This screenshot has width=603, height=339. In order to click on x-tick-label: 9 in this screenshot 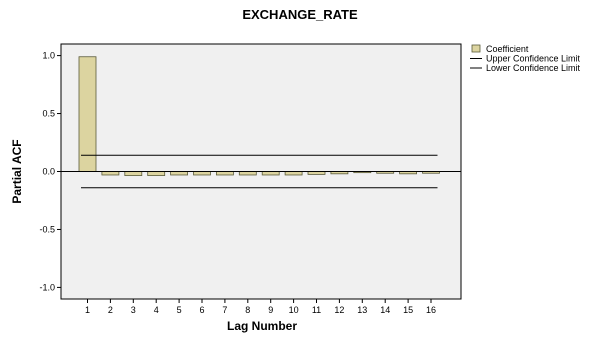, I will do `click(270, 310)`.